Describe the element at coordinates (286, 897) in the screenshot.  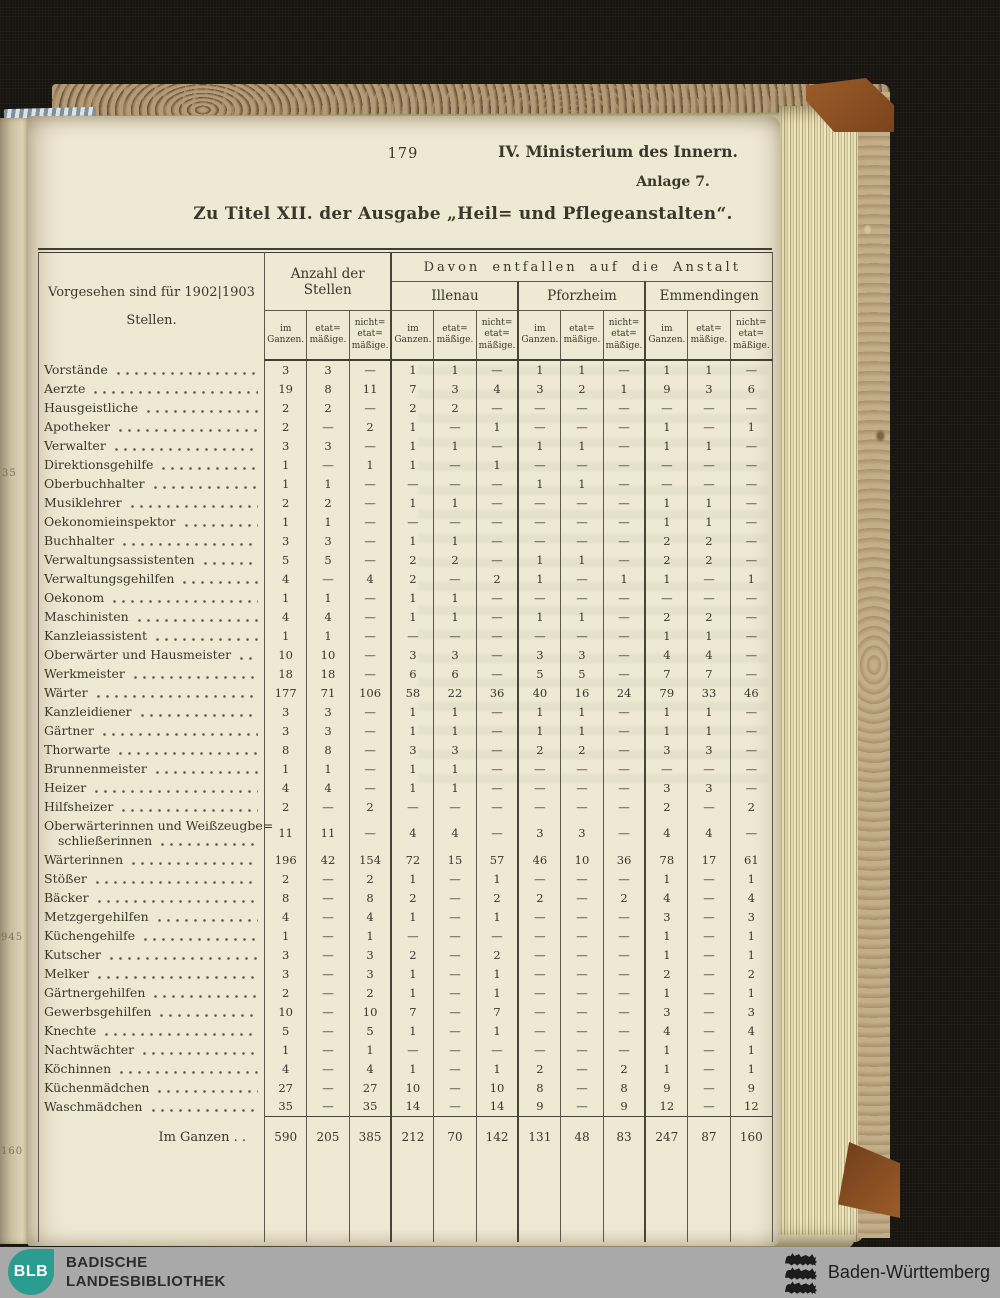
I see `cell-value: 8` at that location.